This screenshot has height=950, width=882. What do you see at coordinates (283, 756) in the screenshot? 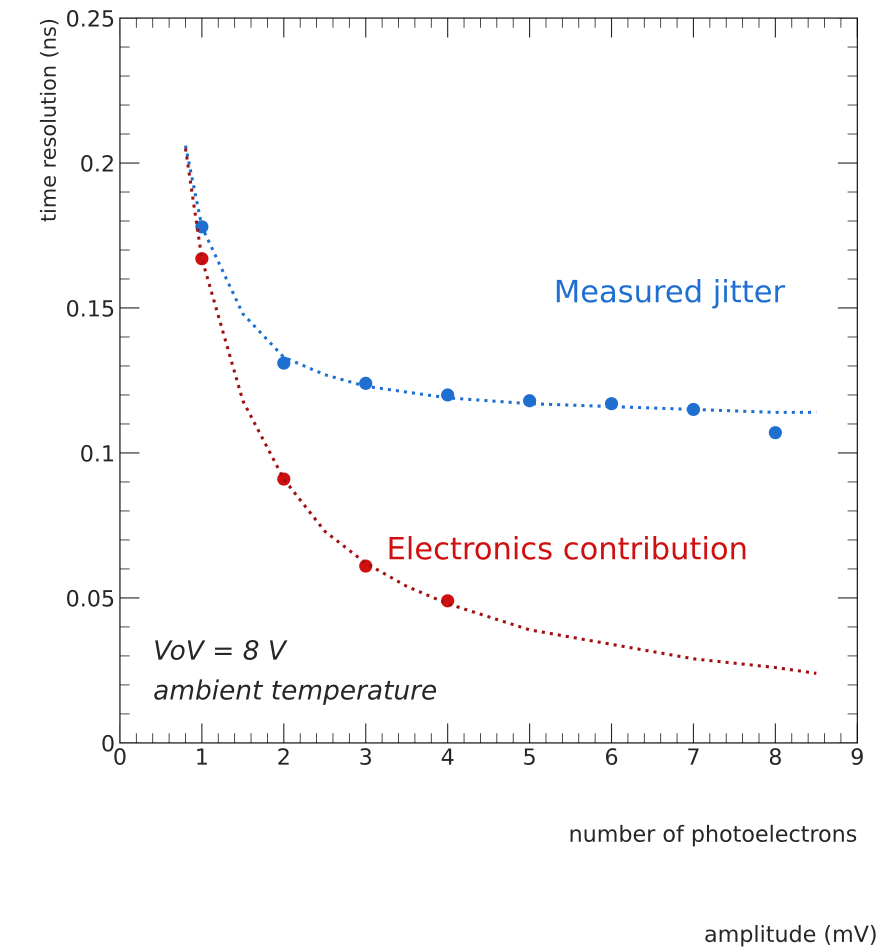
I see `x-tick-label: 2` at bounding box center [283, 756].